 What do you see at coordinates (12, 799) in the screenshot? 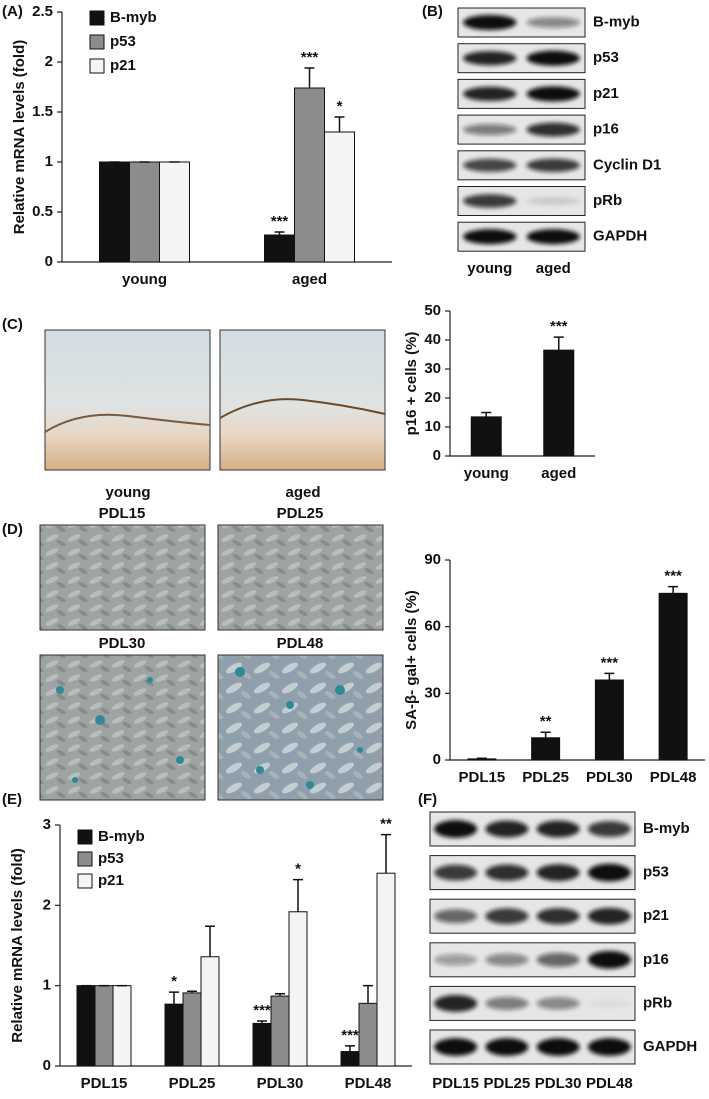
I see `panel-label: (E)` at bounding box center [12, 799].